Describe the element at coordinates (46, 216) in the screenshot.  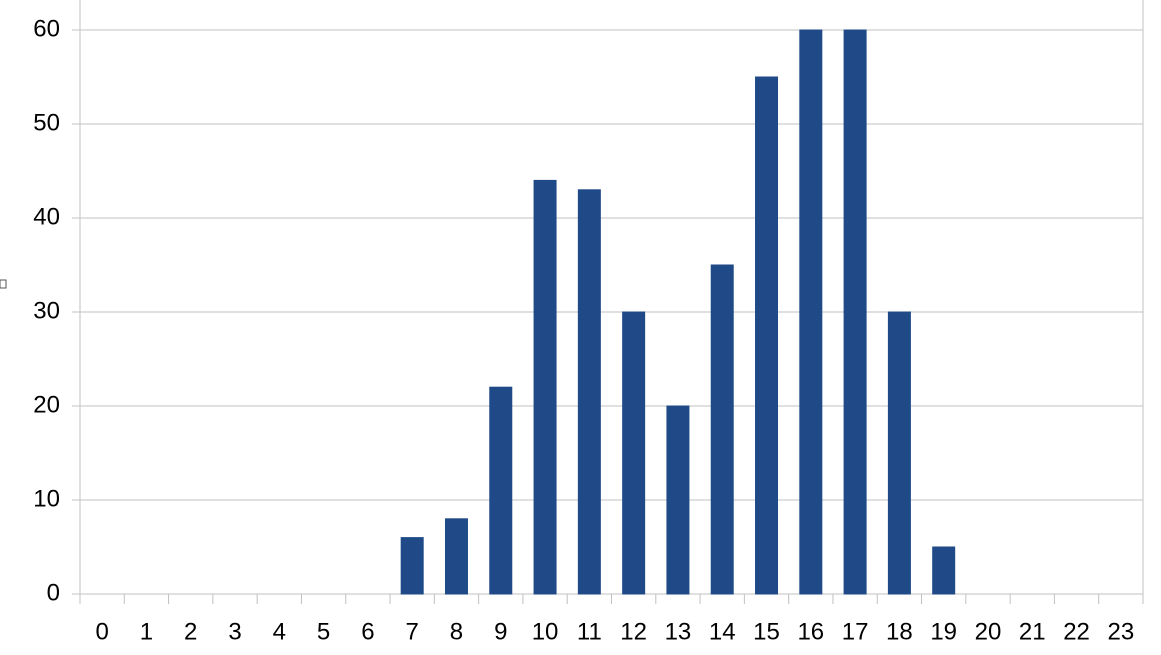
I see `y-tick-label: 40` at that location.